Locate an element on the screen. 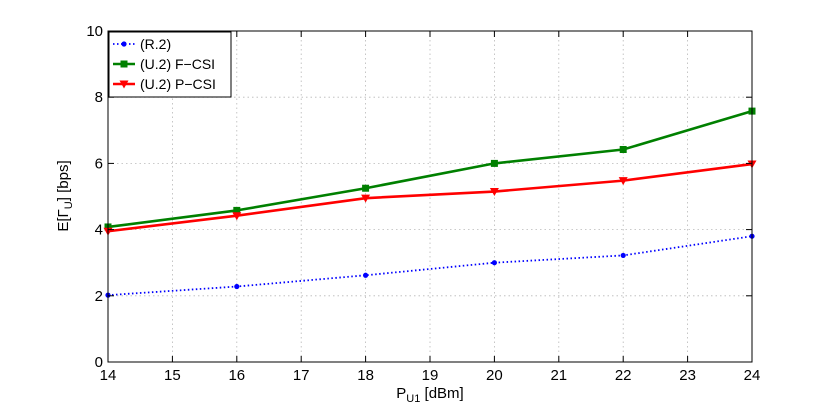  y-tick-label: 4 is located at coordinates (99, 230).